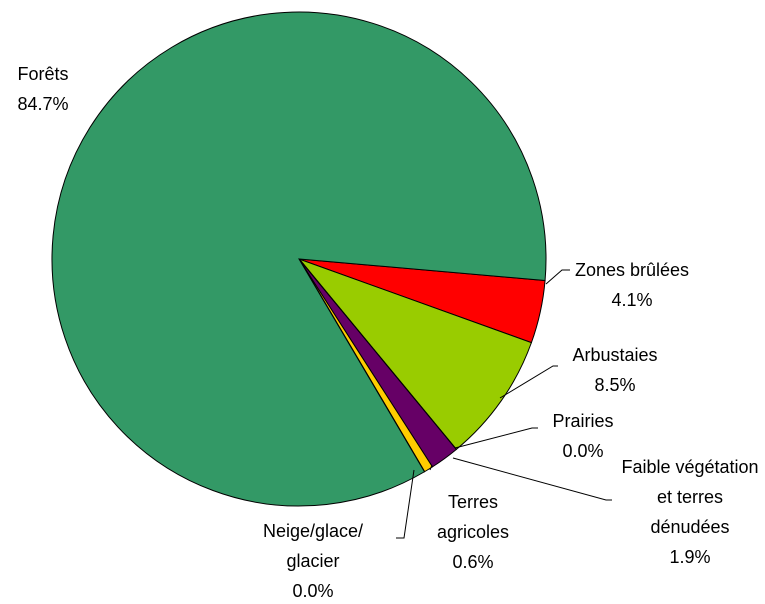 This screenshot has height=604, width=765. Describe the element at coordinates (473, 517) in the screenshot. I see `category-label: Terres agricoles` at that location.